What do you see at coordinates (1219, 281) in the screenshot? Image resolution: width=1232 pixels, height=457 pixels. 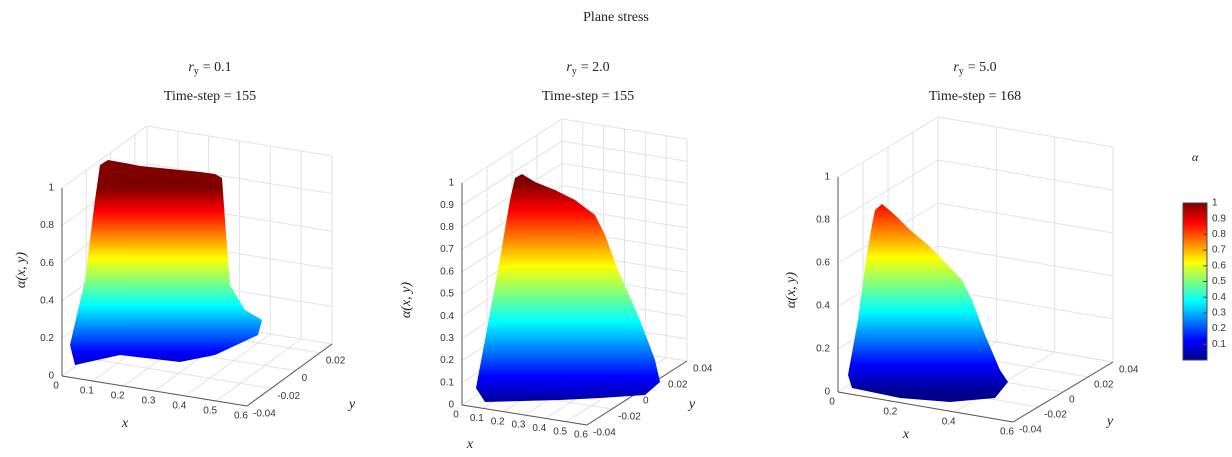 I see `colorbar-tick-label: 0.5` at bounding box center [1219, 281].